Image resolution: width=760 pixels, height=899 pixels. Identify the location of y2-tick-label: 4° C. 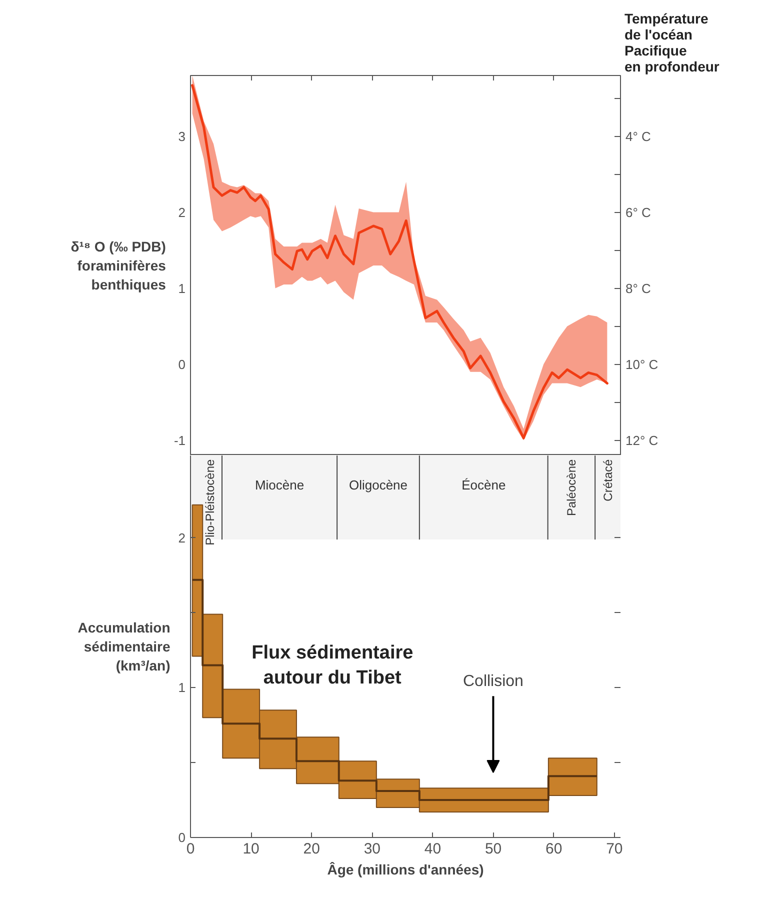
(638, 136).